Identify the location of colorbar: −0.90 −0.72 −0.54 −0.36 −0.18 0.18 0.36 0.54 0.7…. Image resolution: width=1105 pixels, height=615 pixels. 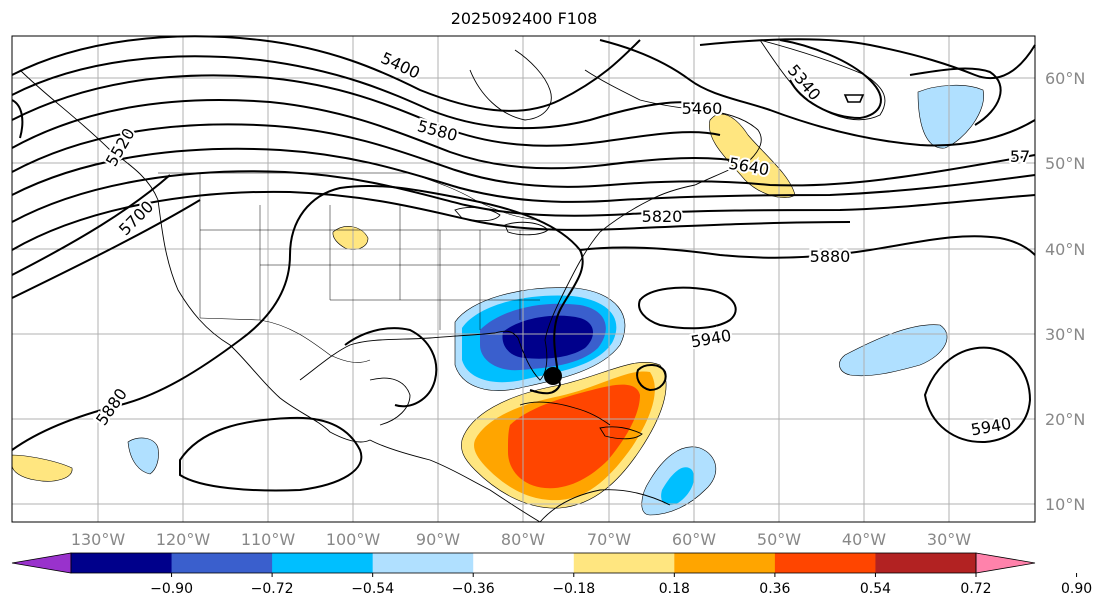
(551, 574).